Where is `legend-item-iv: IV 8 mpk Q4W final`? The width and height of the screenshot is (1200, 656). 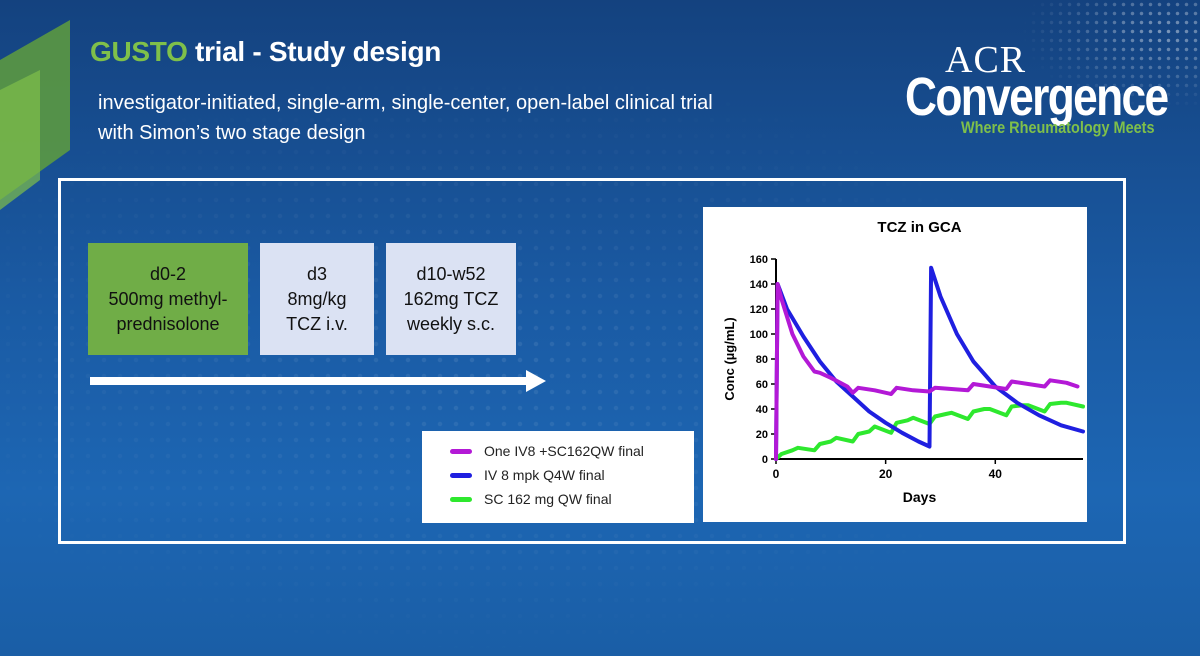
legend-item-iv: IV 8 mpk Q4W final is located at coordinates (527, 475).